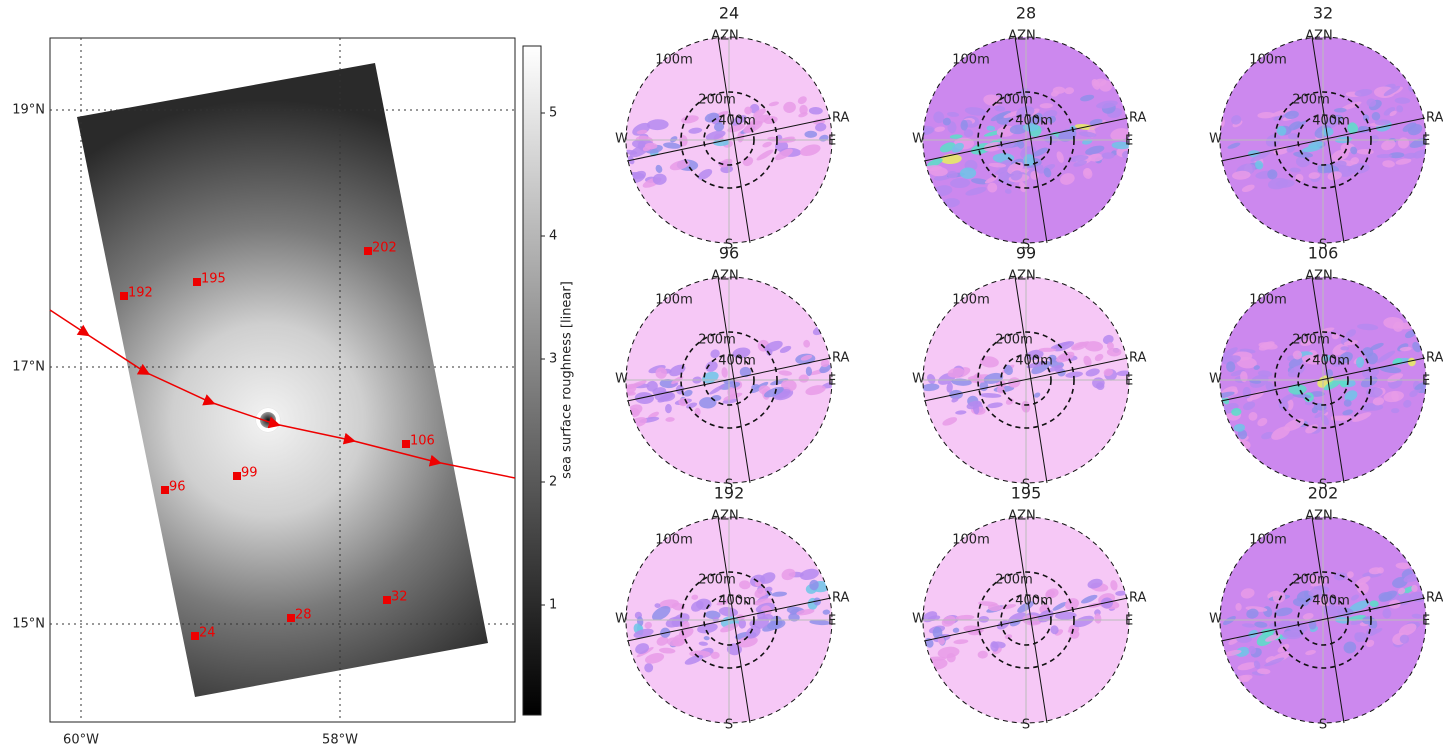 The height and width of the screenshot is (750, 1443). Describe the element at coordinates (1029, 608) in the screenshot. I see `polar-panel: 195 AZN 100m 200m 400m RA W E S` at that location.